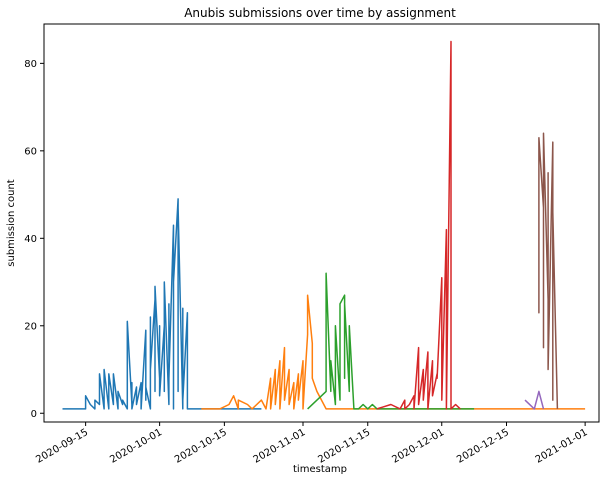 This screenshot has width=606, height=480. I want to click on x-tick-label: 2020-10-01, so click(136, 446).